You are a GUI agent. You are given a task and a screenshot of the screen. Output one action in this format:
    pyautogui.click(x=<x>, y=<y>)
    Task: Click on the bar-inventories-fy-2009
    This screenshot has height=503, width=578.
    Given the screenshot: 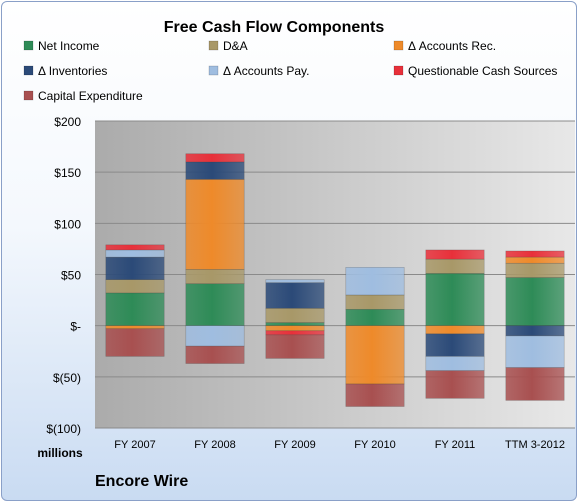 What is the action you would take?
    pyautogui.click(x=295, y=295)
    